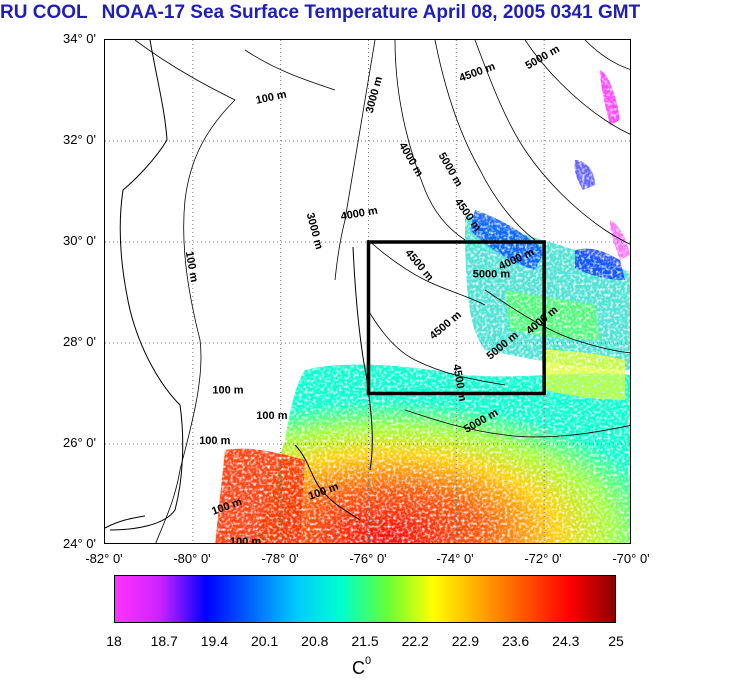 This screenshot has height=680, width=736. I want to click on lat-label-24: 24° 0', so click(79, 543).